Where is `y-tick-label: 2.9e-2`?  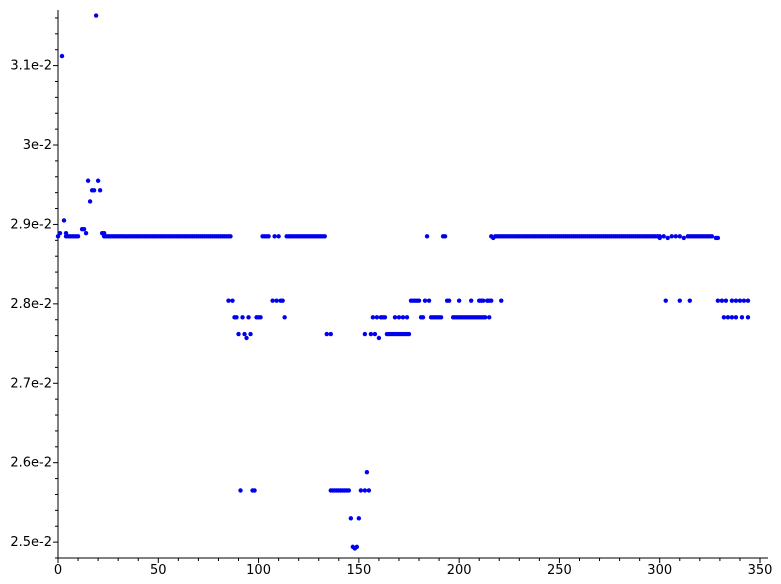 y-tick-label: 2.9e-2 is located at coordinates (31, 224).